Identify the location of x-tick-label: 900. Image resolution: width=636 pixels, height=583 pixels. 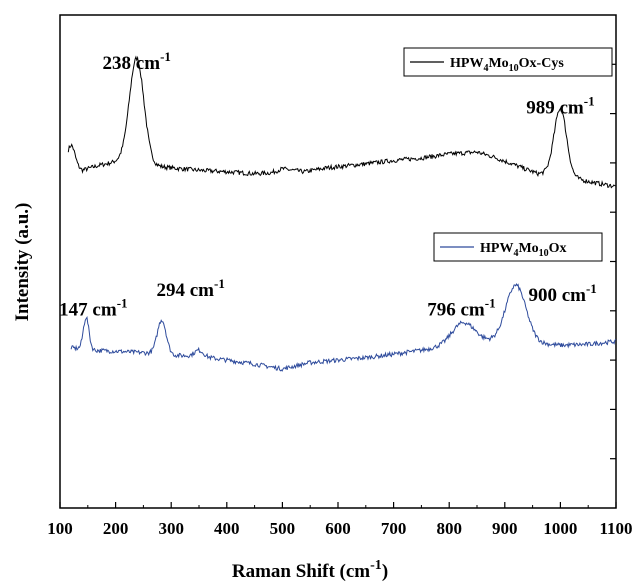
(505, 528).